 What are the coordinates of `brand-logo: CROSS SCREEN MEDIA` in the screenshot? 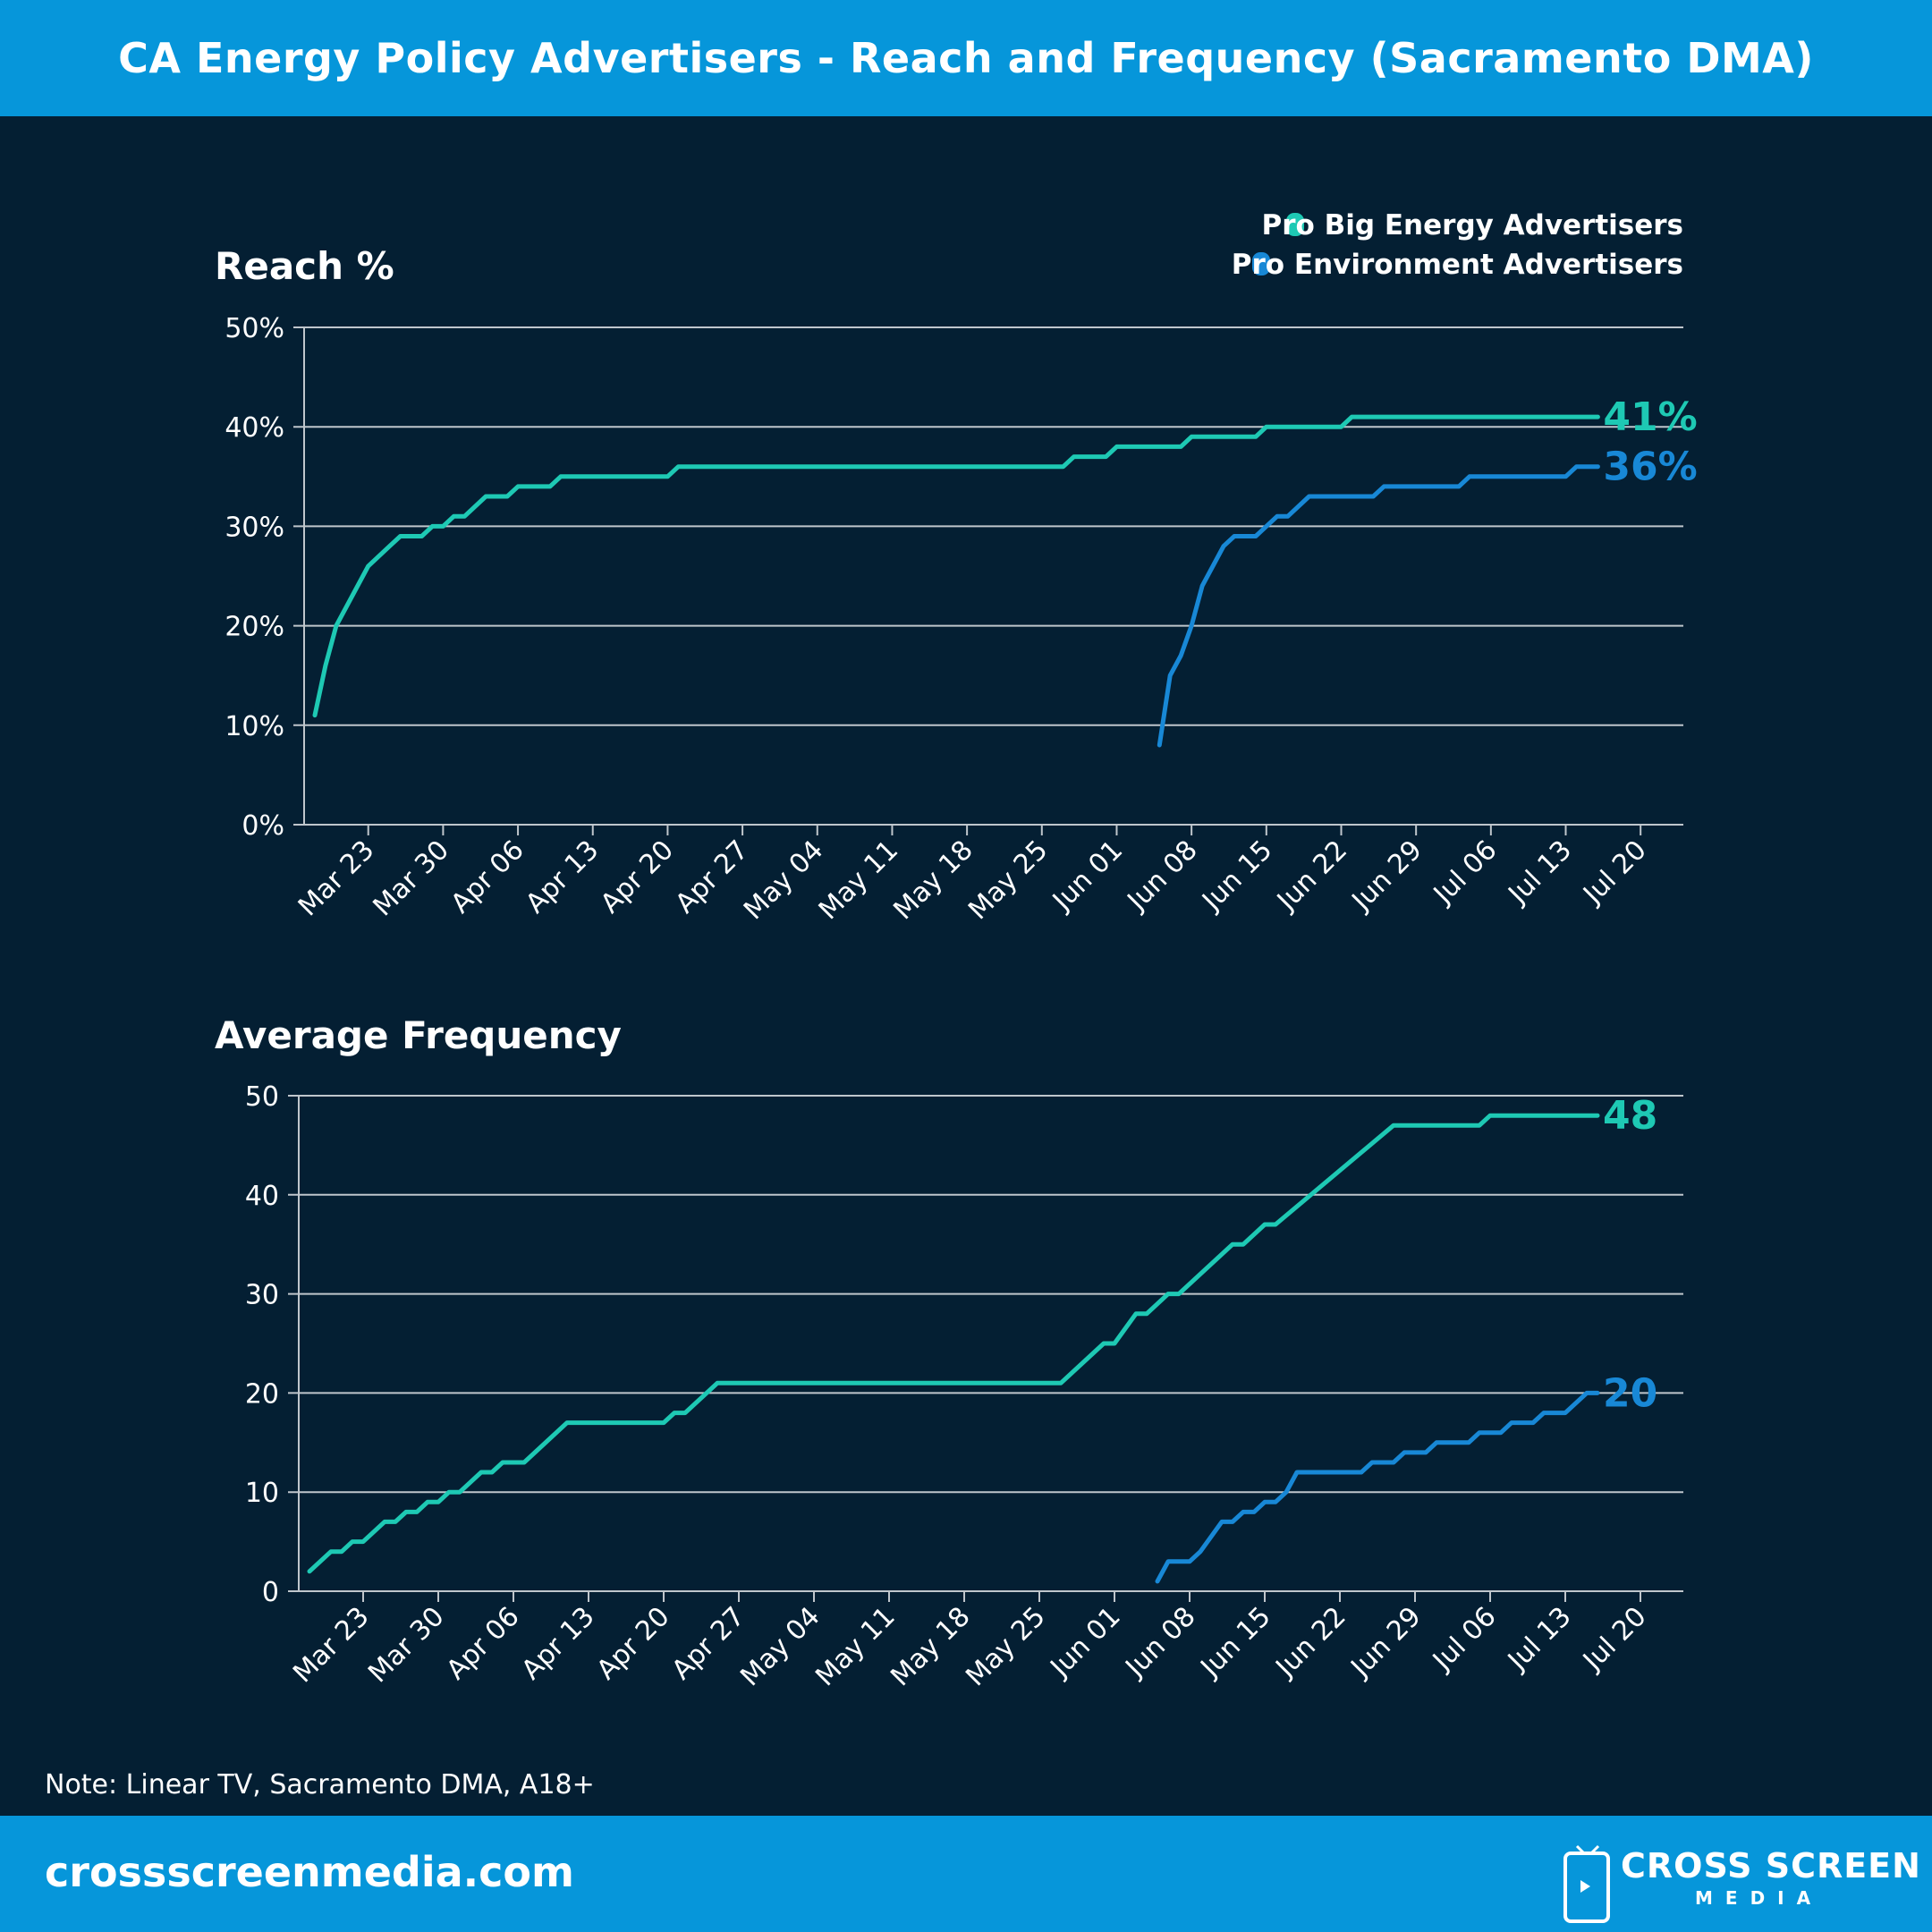 It's located at (1740, 1878).